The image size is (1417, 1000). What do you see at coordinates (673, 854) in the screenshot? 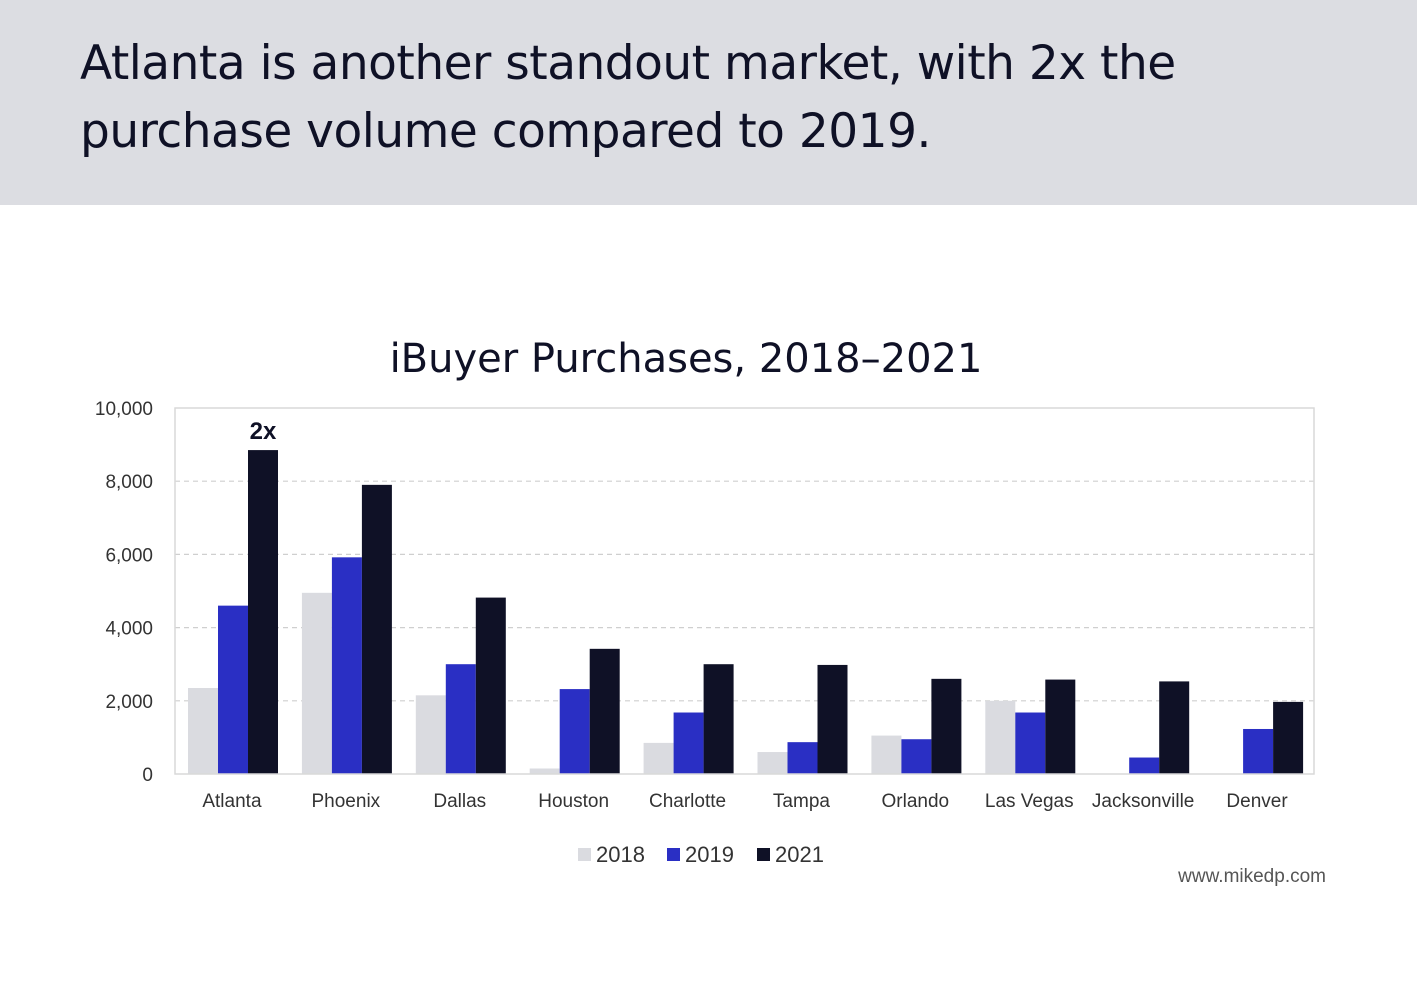
I see `legend-swatch-2019` at bounding box center [673, 854].